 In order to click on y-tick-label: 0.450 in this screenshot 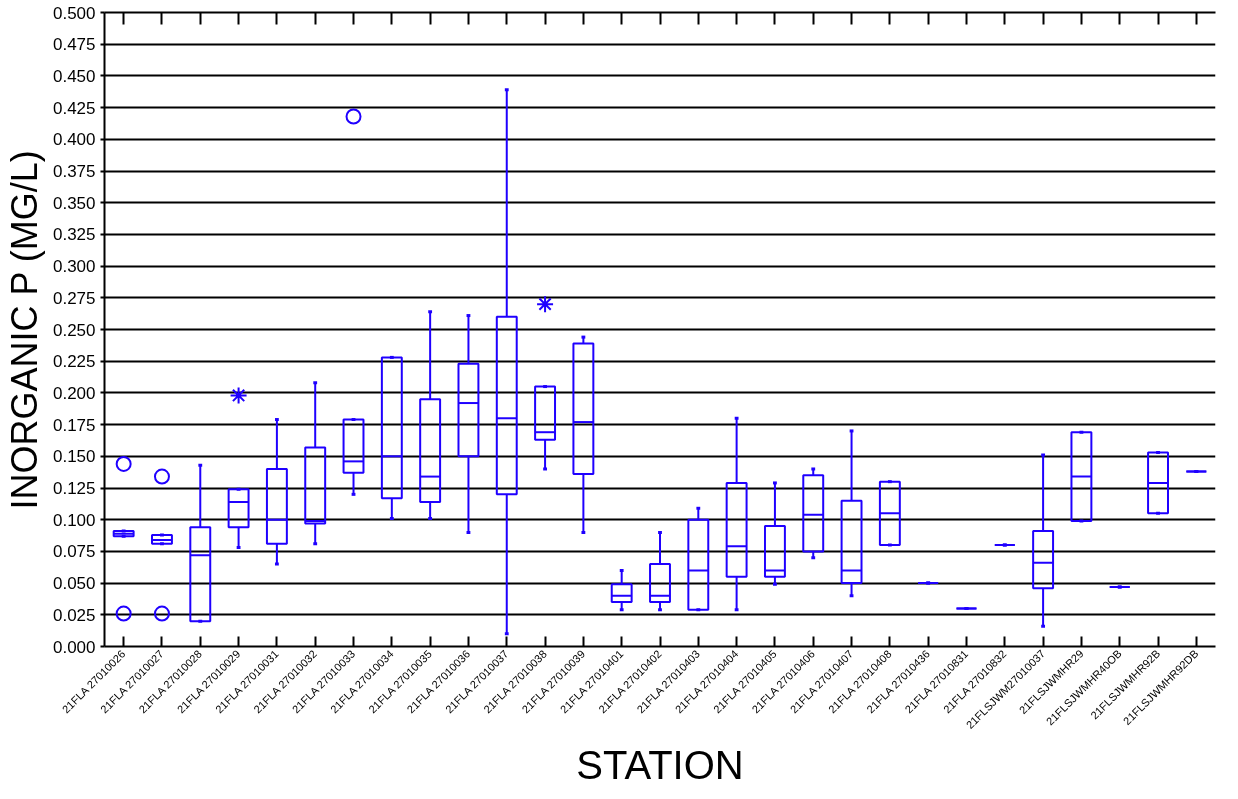, I will do `click(74, 76)`.